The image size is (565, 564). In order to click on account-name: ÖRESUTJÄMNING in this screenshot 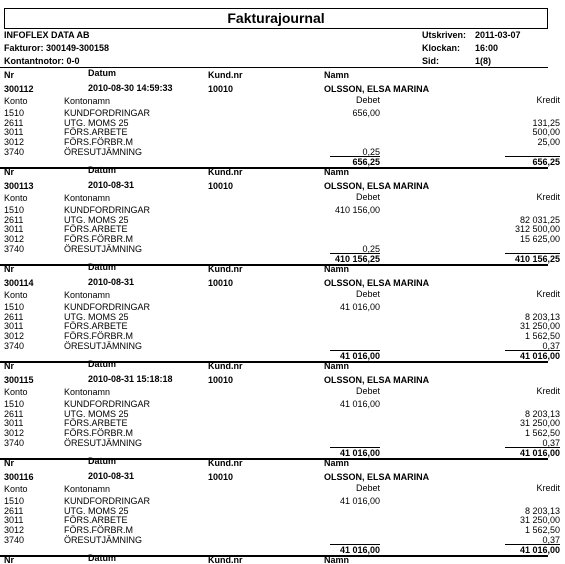, I will do `click(103, 539)`.